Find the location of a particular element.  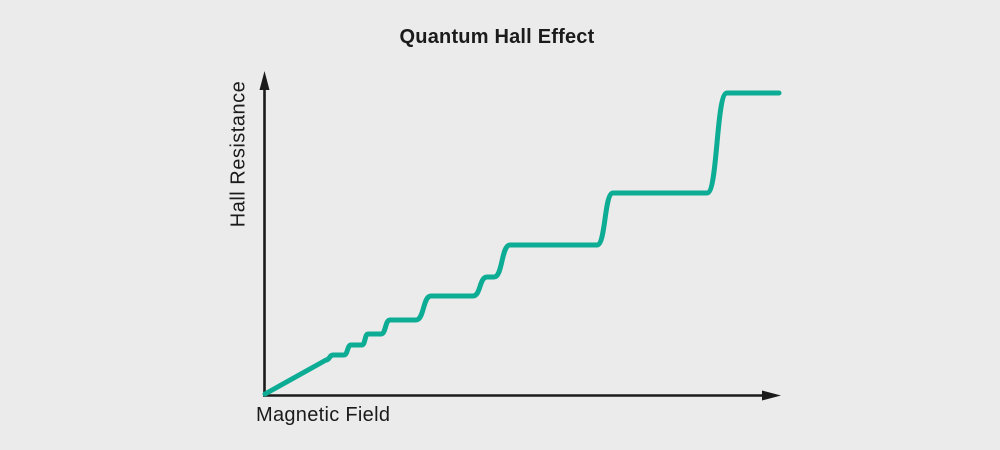

y-axis-label: Hall Resistance is located at coordinates (238, 154).